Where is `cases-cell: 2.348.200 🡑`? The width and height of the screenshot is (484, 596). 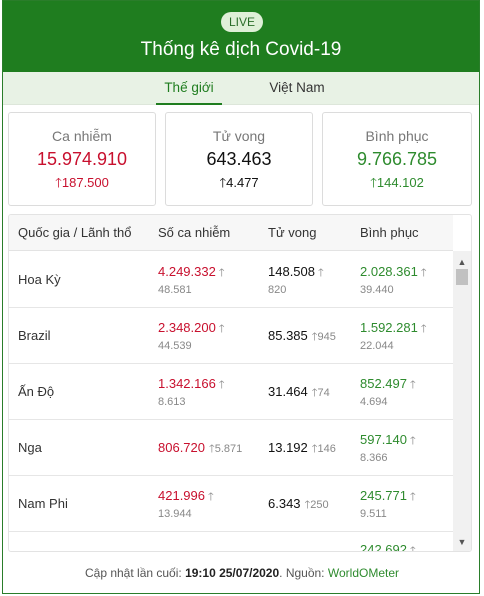
cases-cell: 2.348.200 🡑 is located at coordinates (191, 329).